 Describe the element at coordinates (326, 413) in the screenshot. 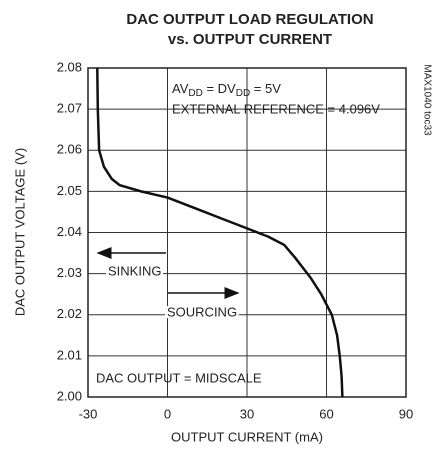

I see `x-tick-label: 60` at that location.